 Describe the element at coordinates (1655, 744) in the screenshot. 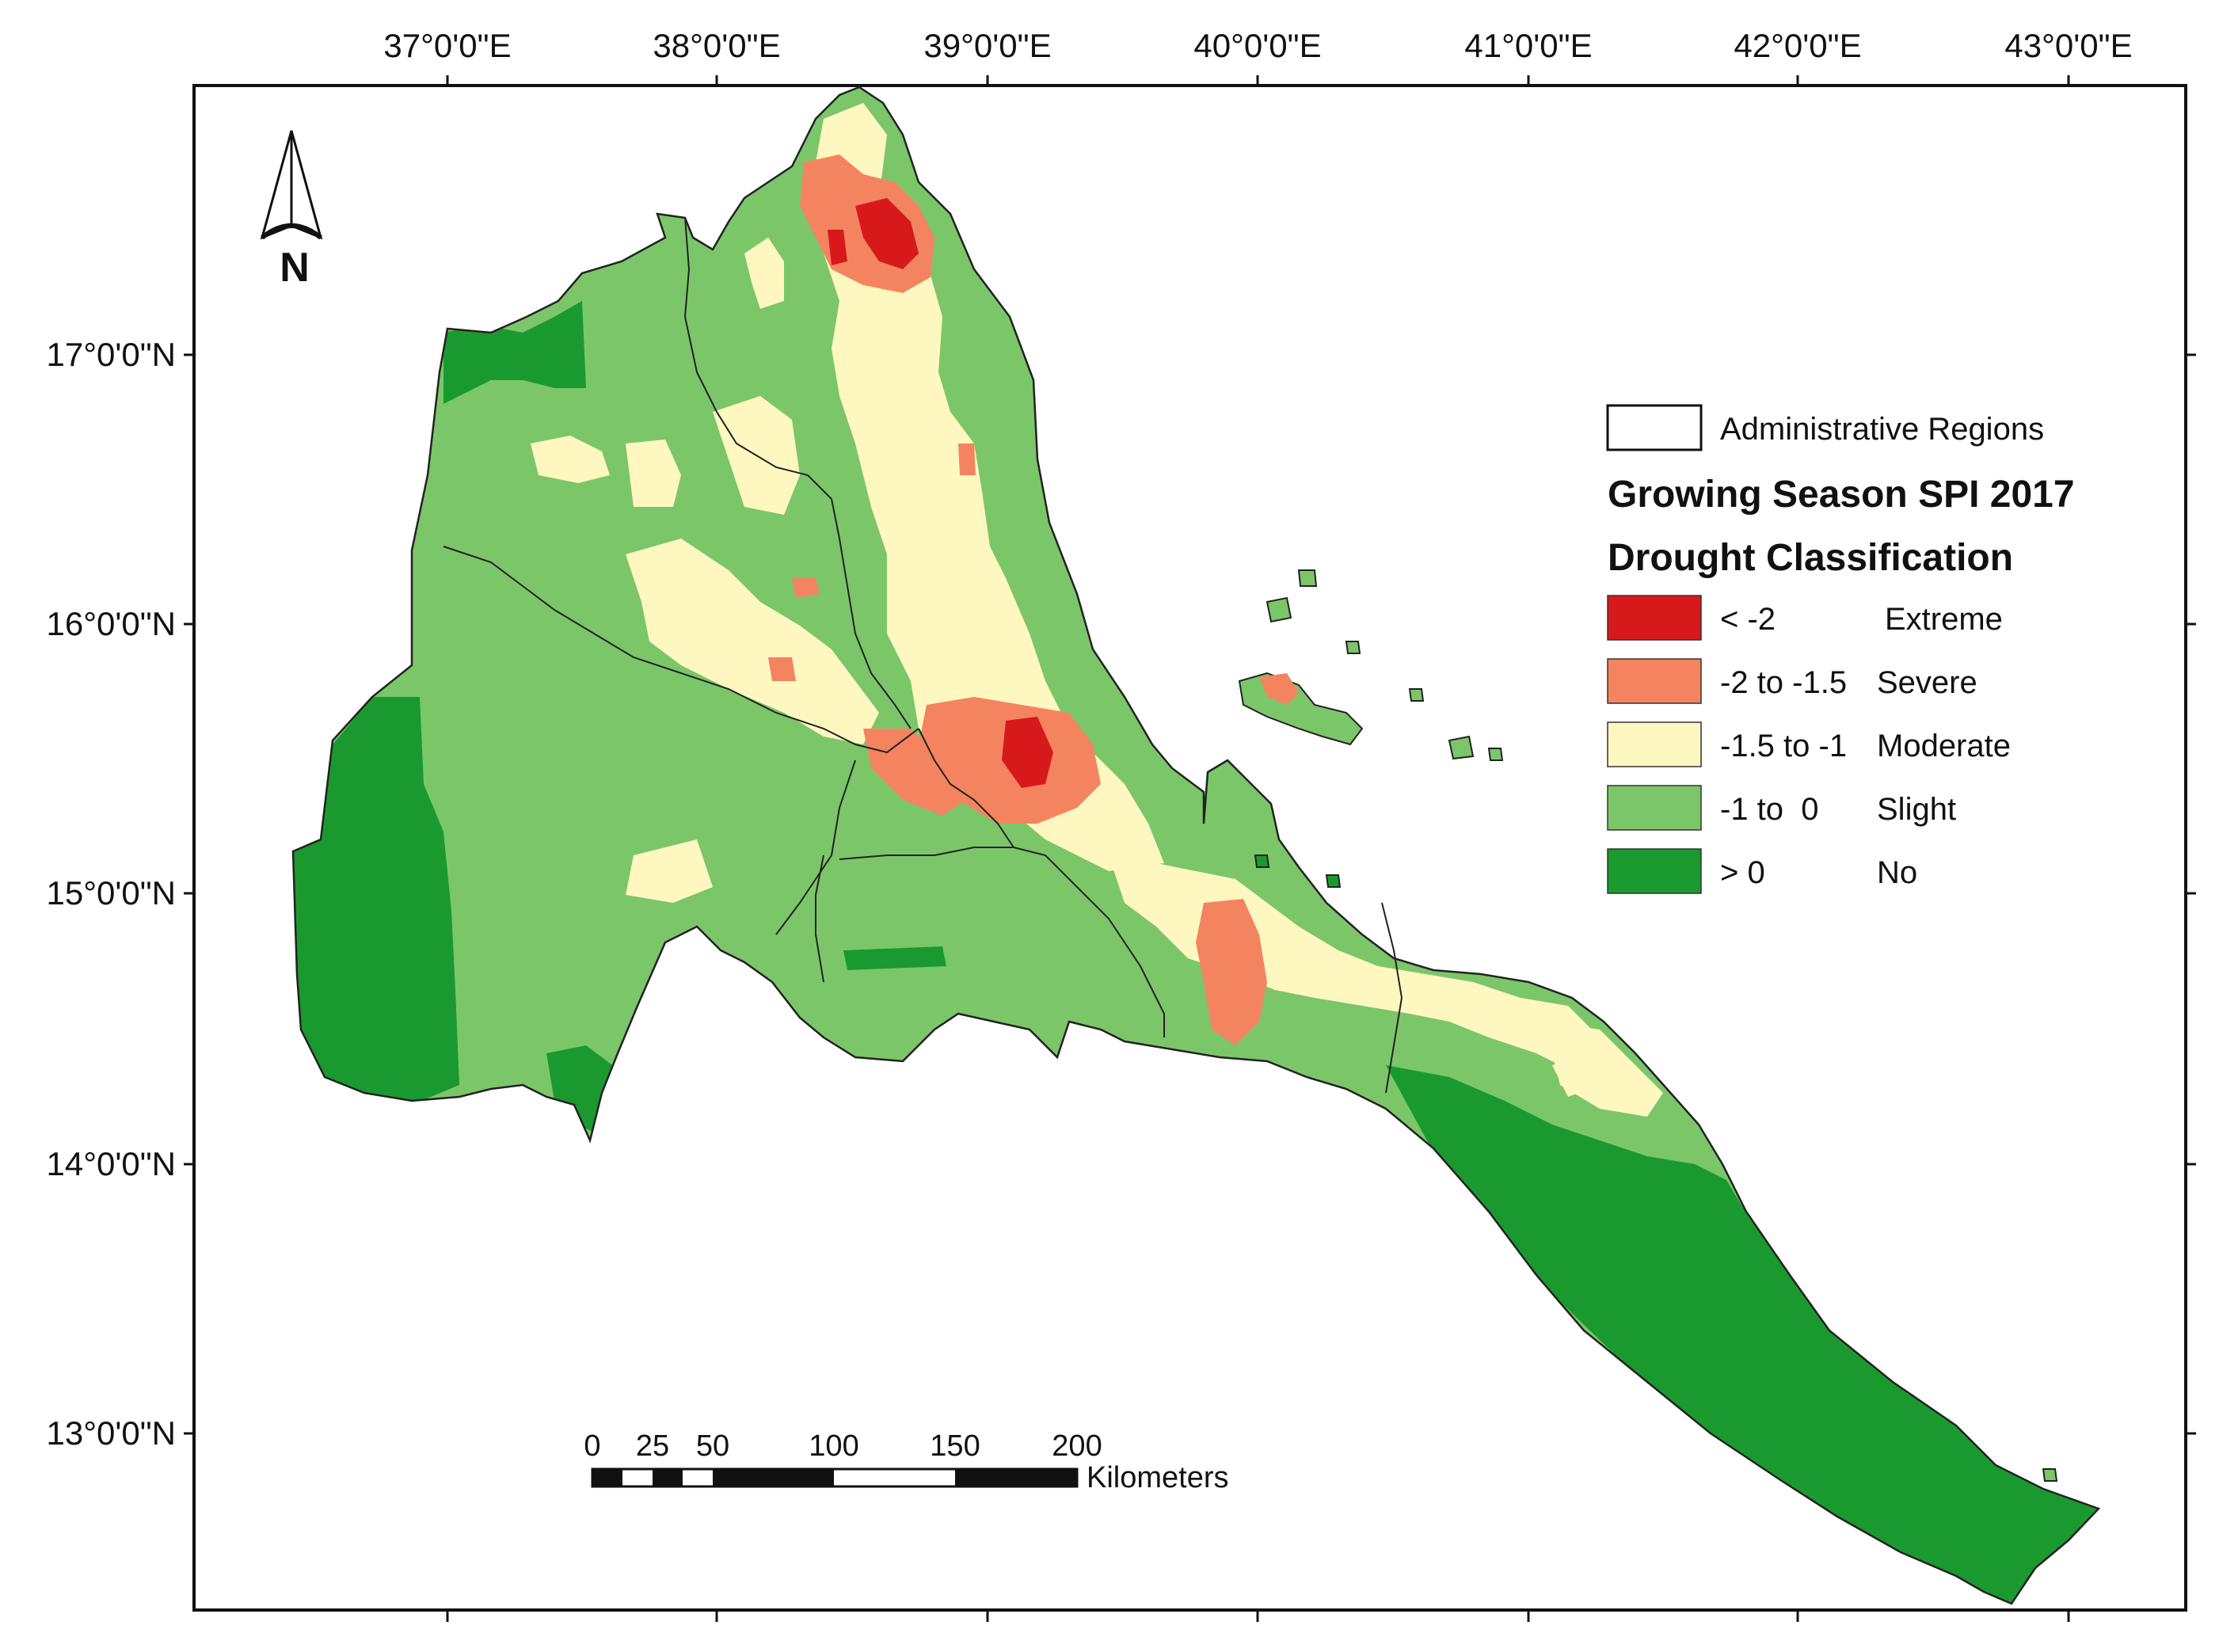

I see `legend-swatch-moderate` at that location.